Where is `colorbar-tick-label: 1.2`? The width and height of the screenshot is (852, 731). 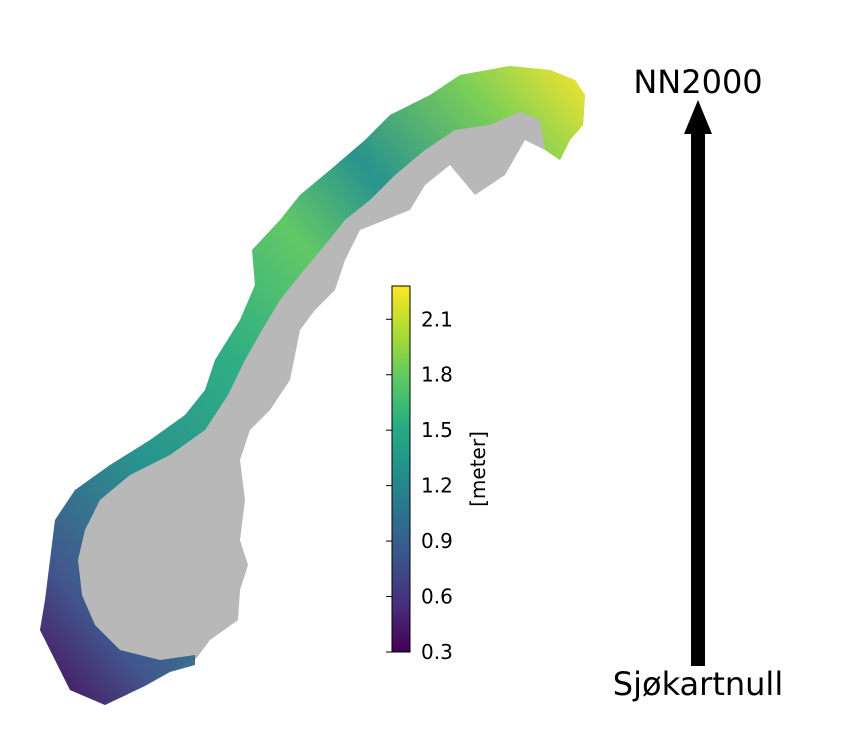 colorbar-tick-label: 1.2 is located at coordinates (437, 486).